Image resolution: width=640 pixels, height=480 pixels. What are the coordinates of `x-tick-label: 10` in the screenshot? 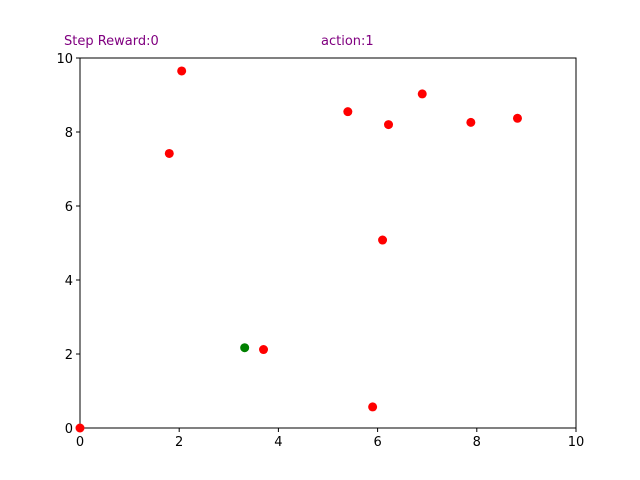 It's located at (576, 442).